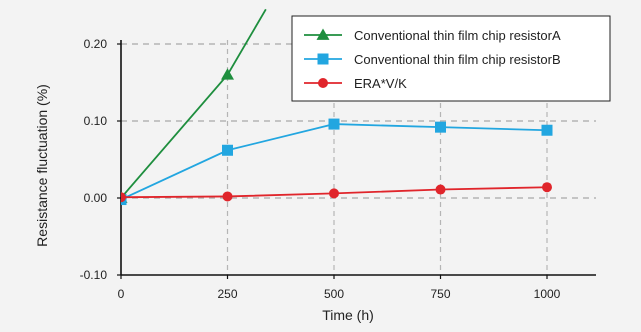  I want to click on y-axis-label: Resistance fluctuation (%), so click(42, 165).